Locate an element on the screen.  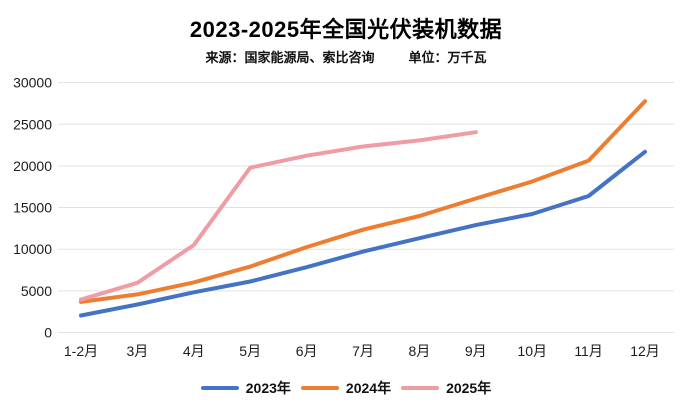
legend-swatch-2024年 is located at coordinates (319, 388).